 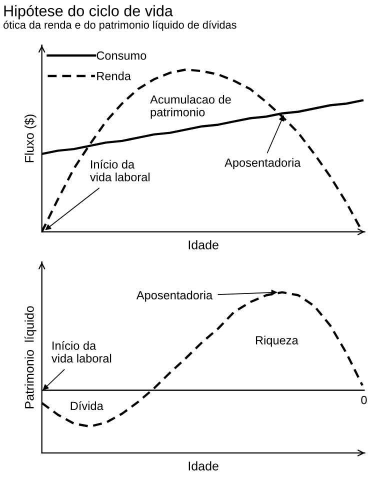 What do you see at coordinates (114, 76) in the screenshot?
I see `legend-label: Renda` at bounding box center [114, 76].